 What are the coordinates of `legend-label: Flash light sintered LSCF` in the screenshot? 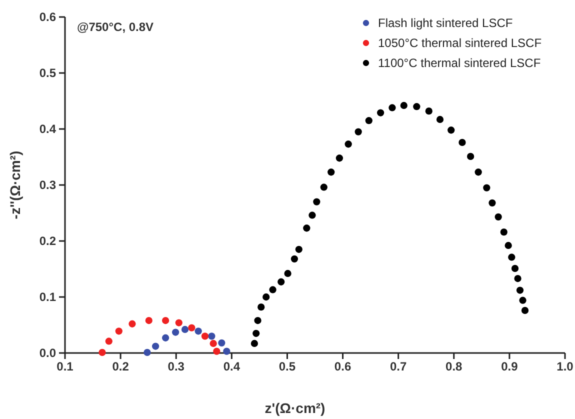 It's located at (445, 23).